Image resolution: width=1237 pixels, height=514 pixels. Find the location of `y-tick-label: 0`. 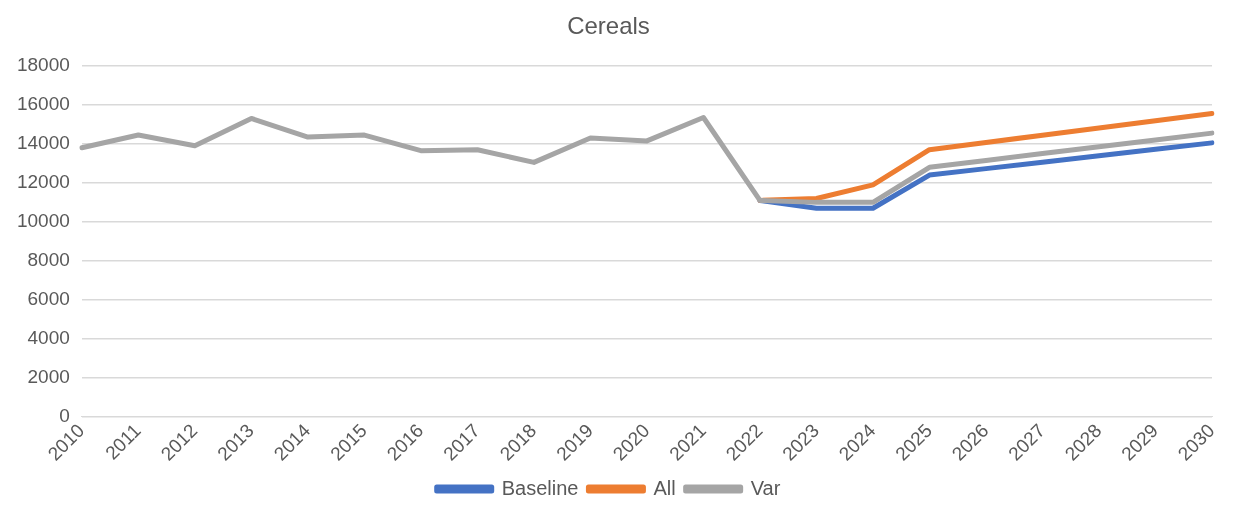

y-tick-label: 0 is located at coordinates (64, 416).